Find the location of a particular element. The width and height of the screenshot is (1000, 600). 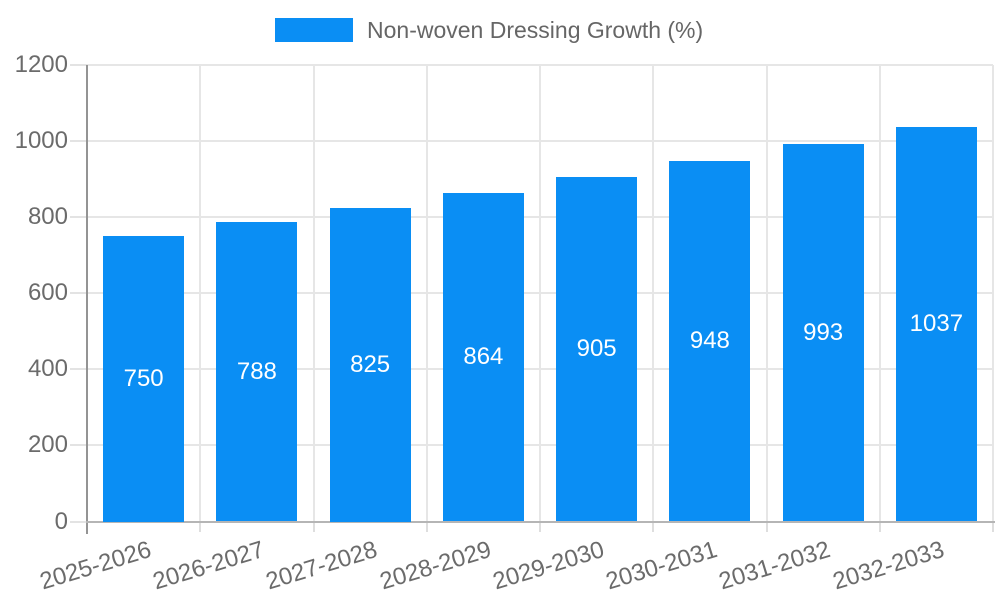

y-axis-tick-label: 1200 is located at coordinates (41, 64).